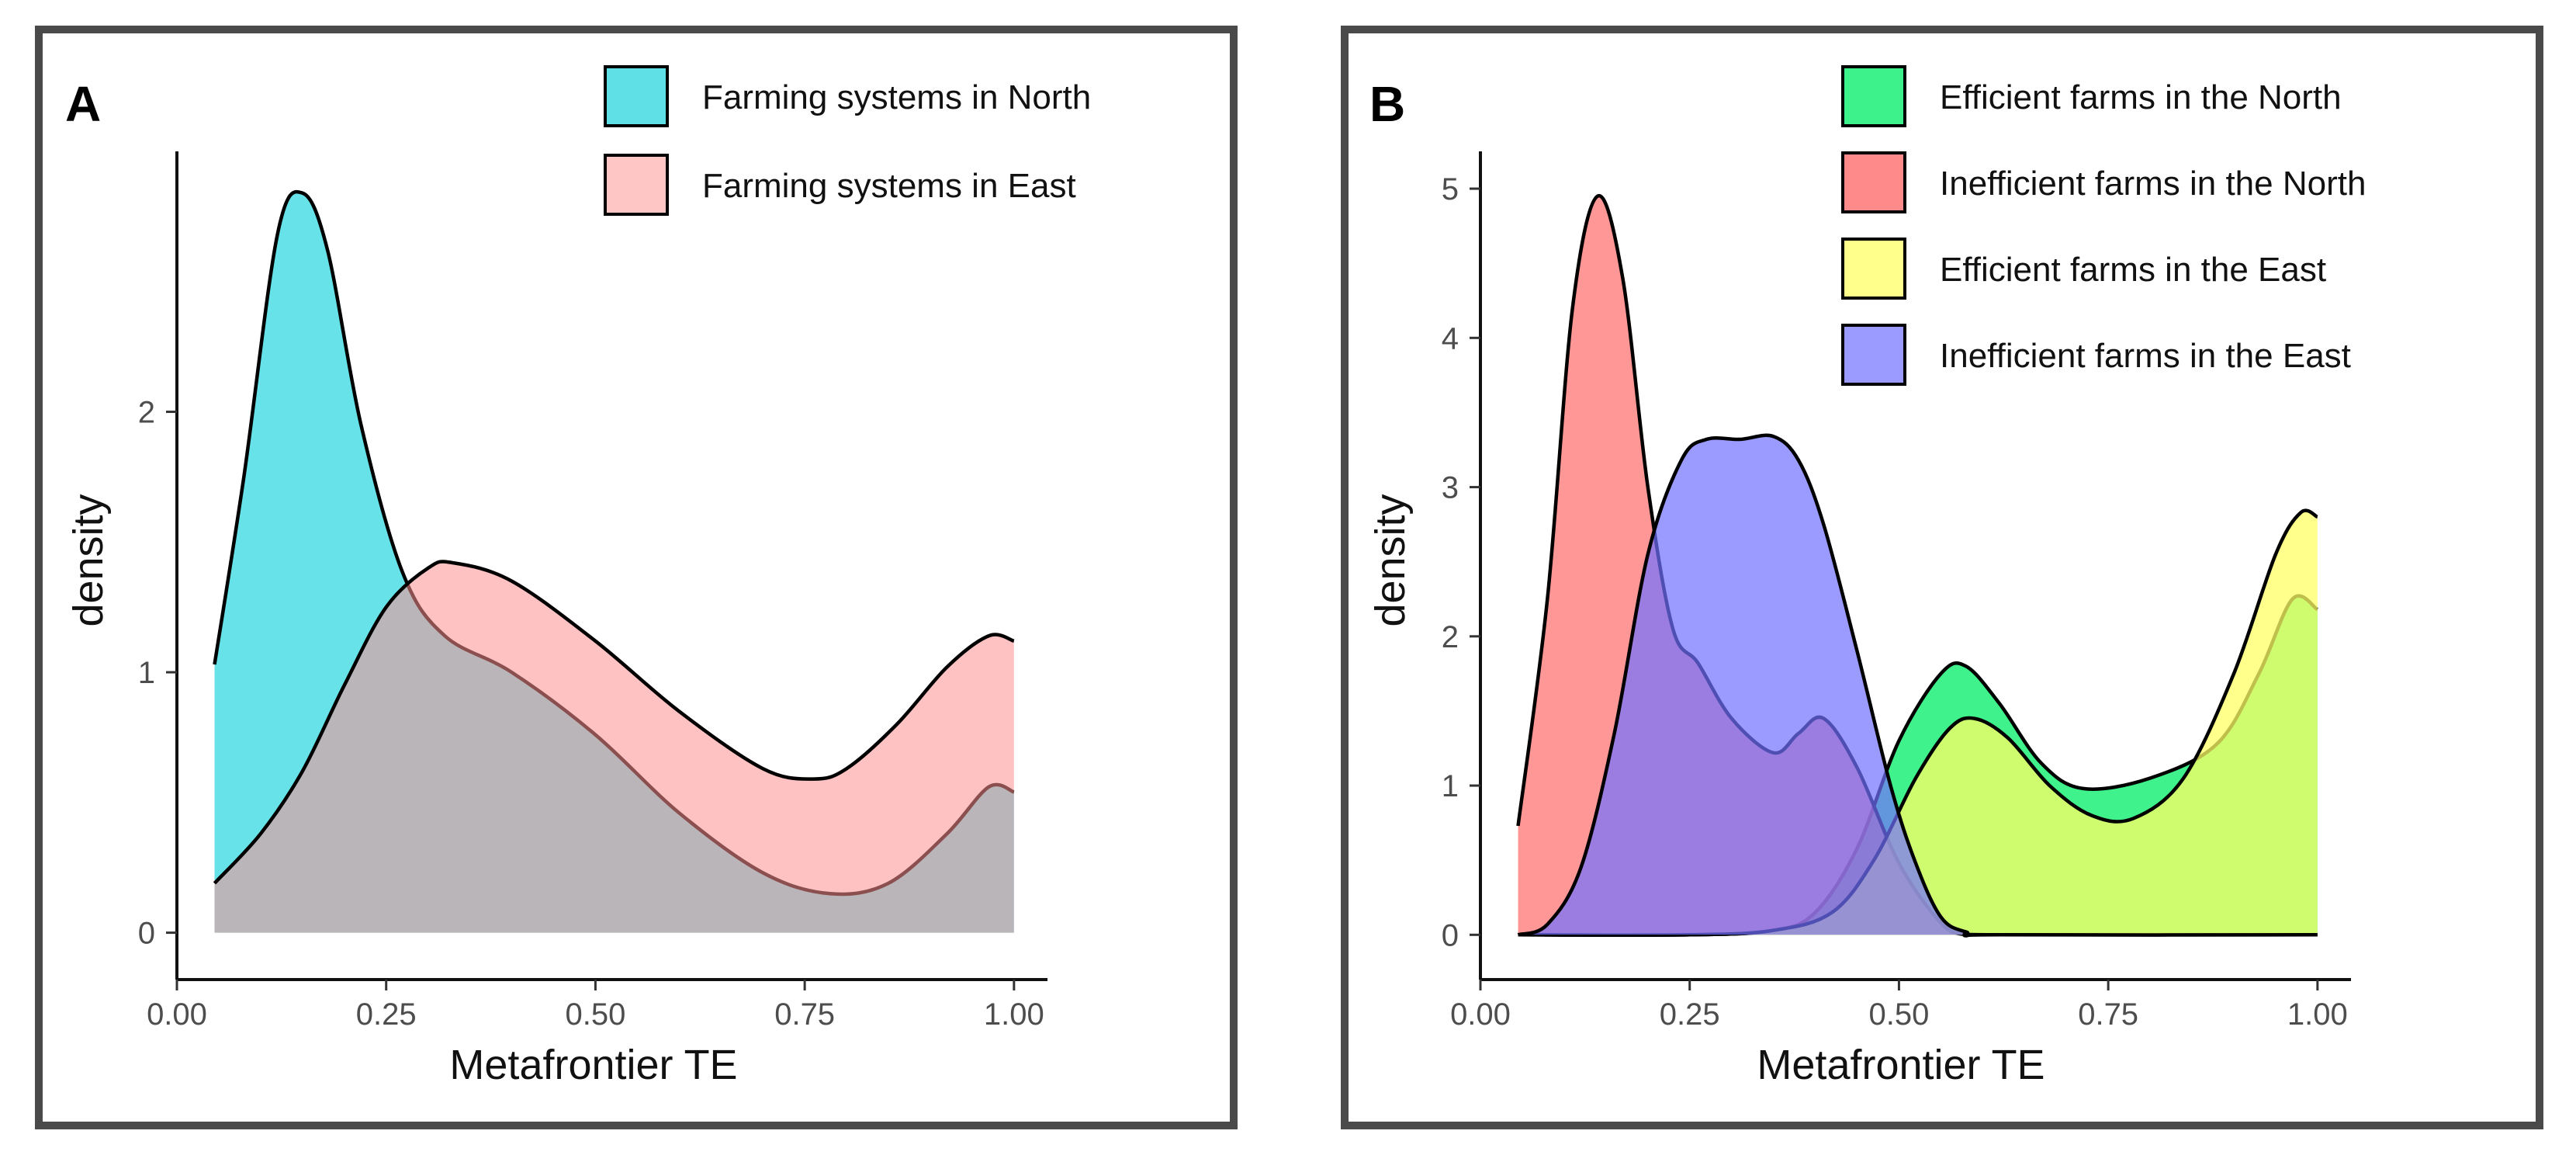  What do you see at coordinates (2153, 184) in the screenshot?
I see `legend-label-inefficient-north: Inefficient farms in the North` at bounding box center [2153, 184].